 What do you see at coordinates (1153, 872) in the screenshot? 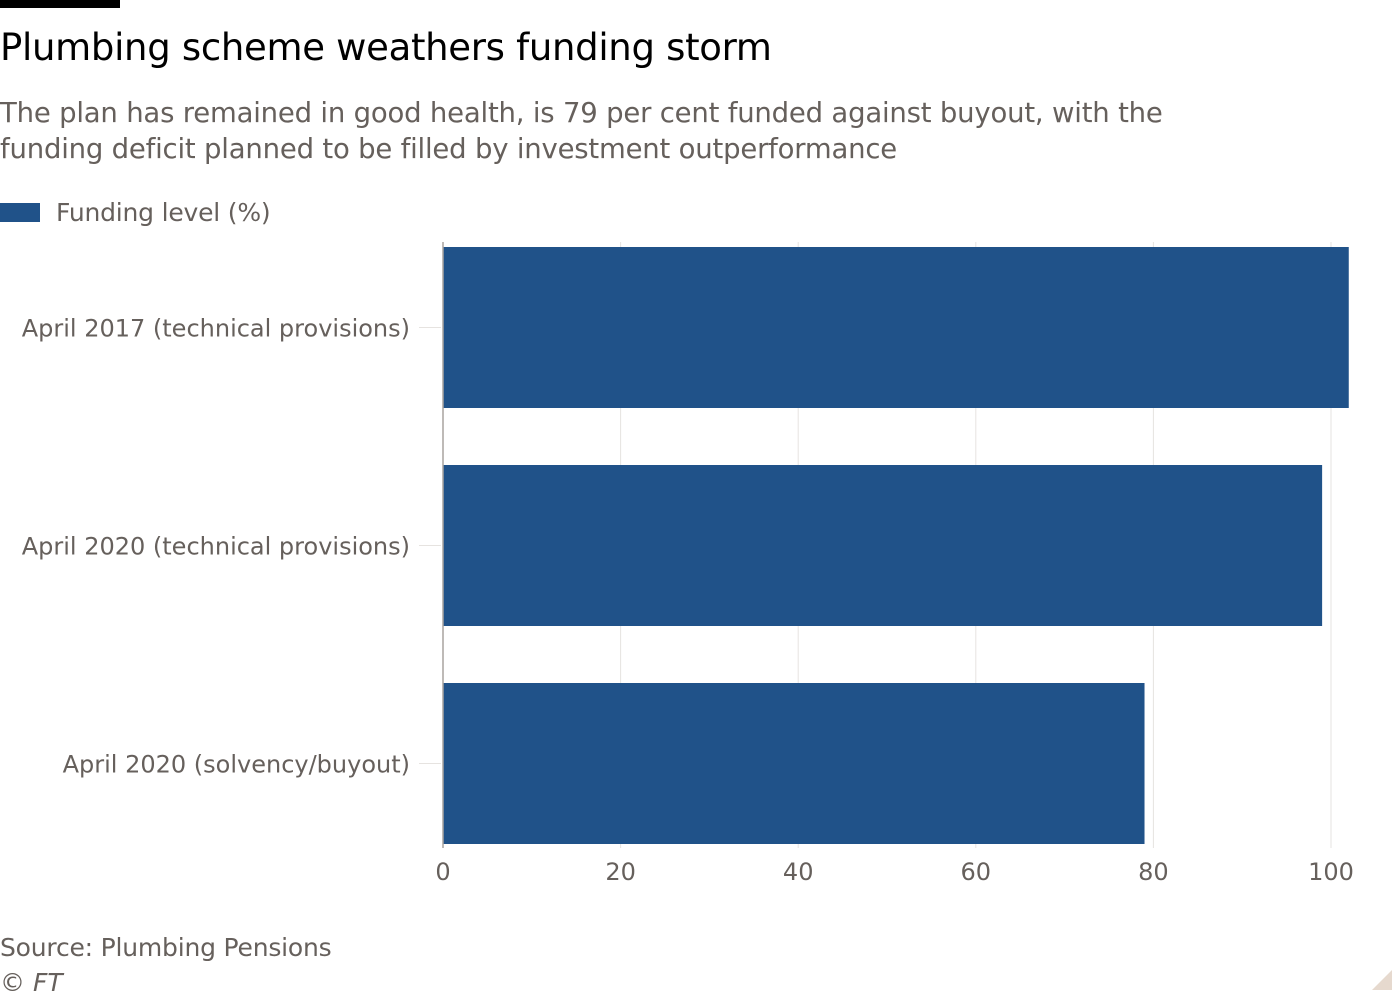
I see `x-tick-label: 80` at bounding box center [1153, 872].